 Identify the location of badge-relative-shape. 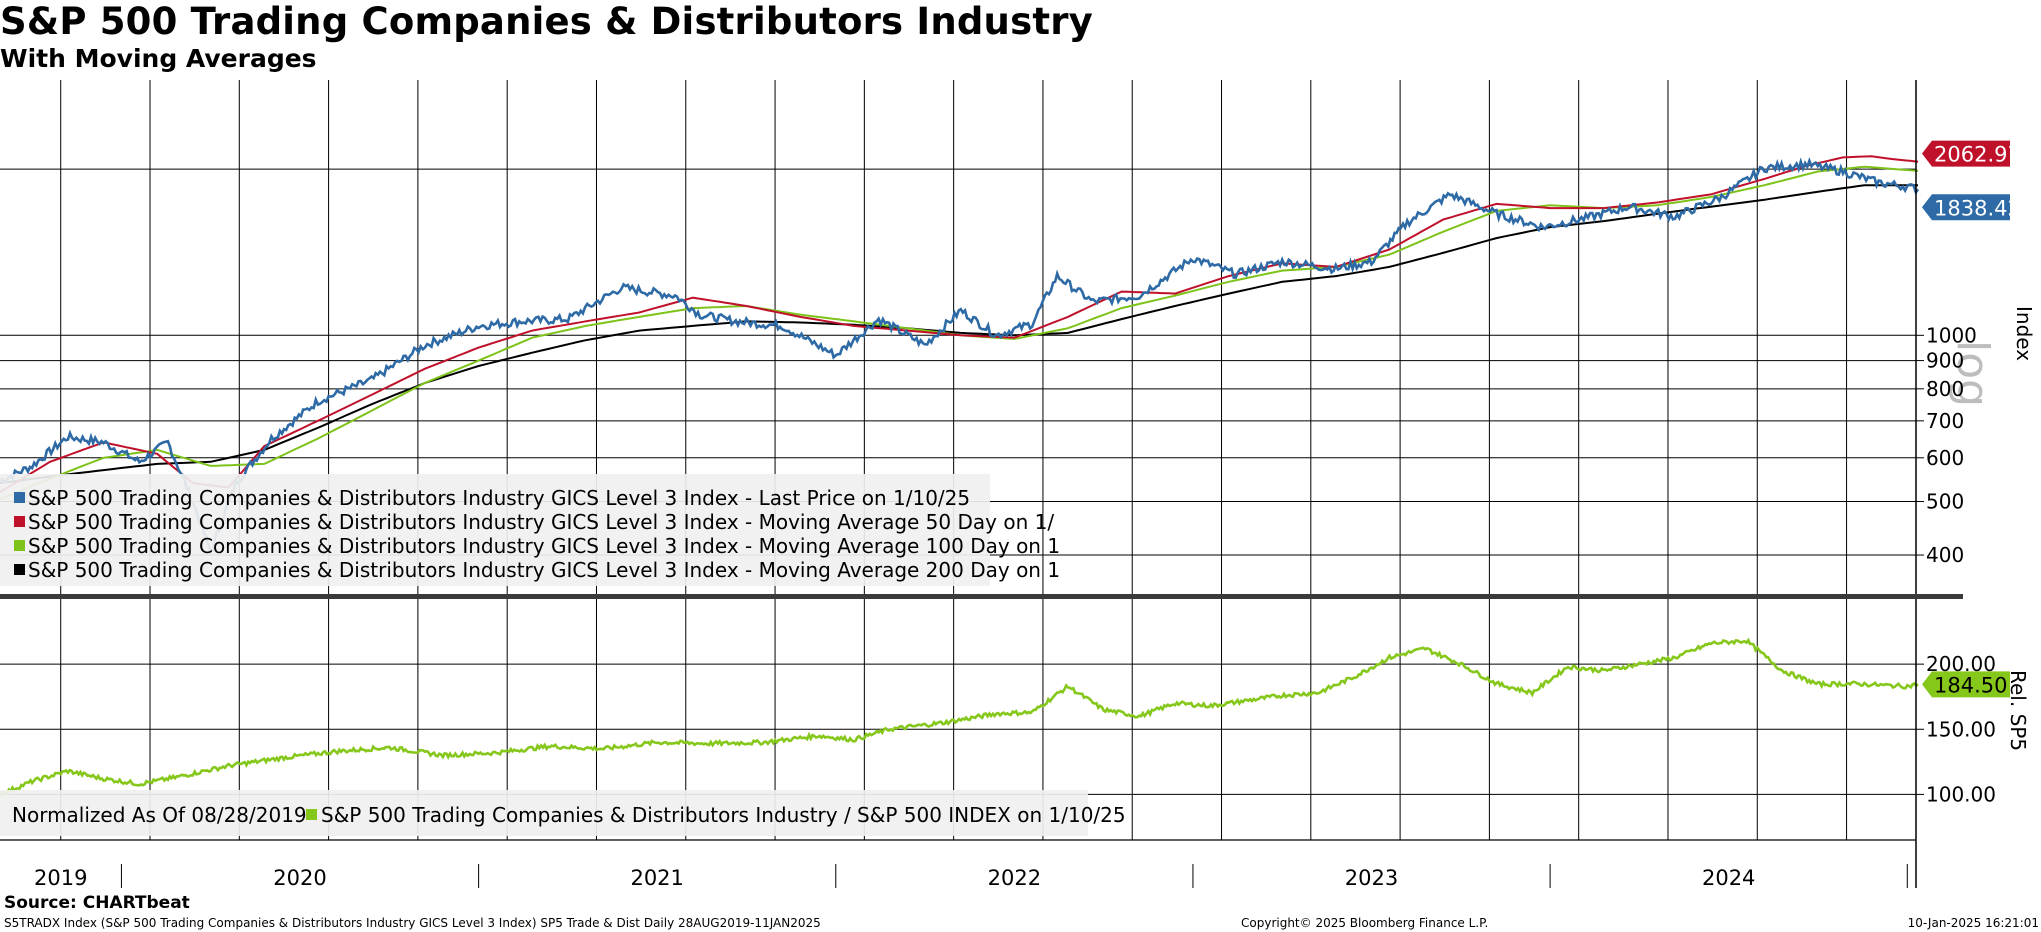
(1966, 684).